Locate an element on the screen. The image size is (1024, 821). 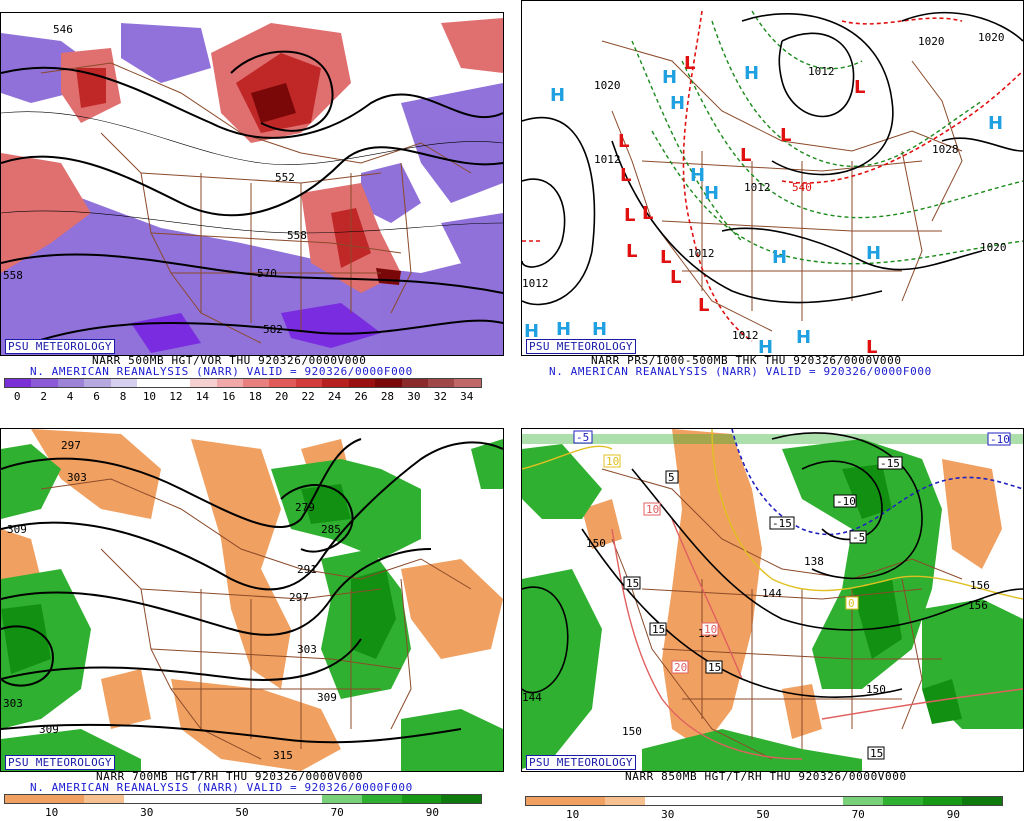
isobar-label: 1028 is located at coordinates (945, 149).